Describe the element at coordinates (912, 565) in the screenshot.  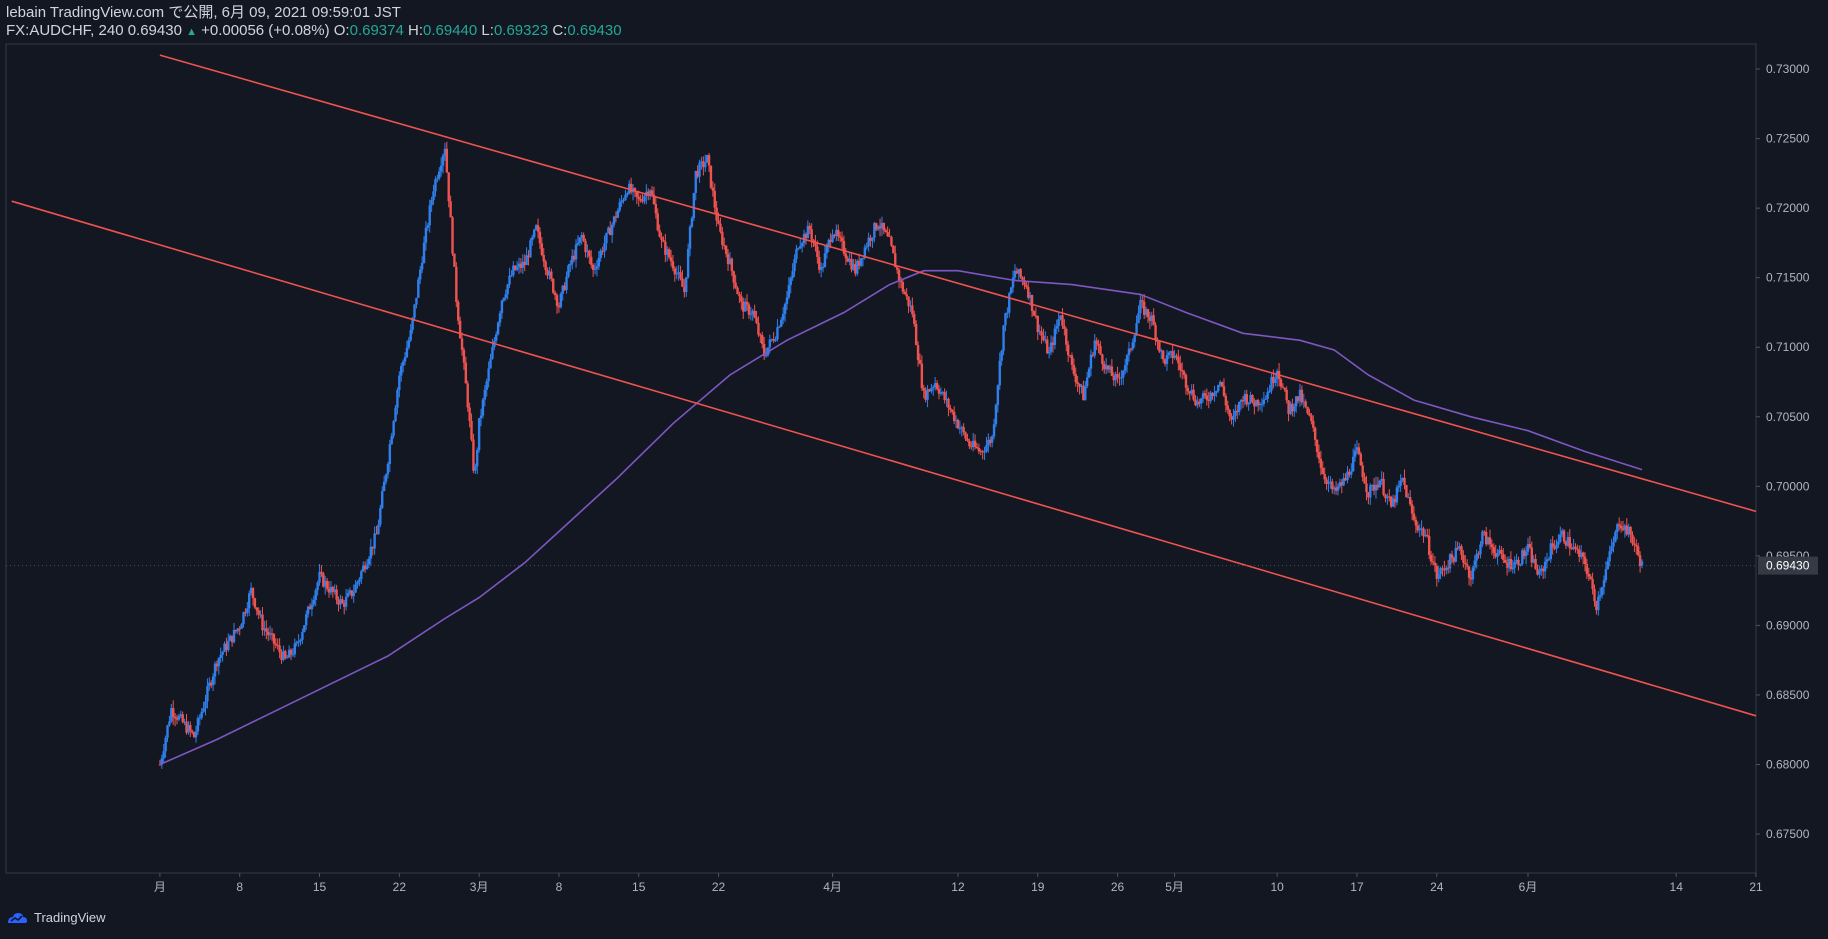
I see `last-price-marker: 0.69430` at that location.